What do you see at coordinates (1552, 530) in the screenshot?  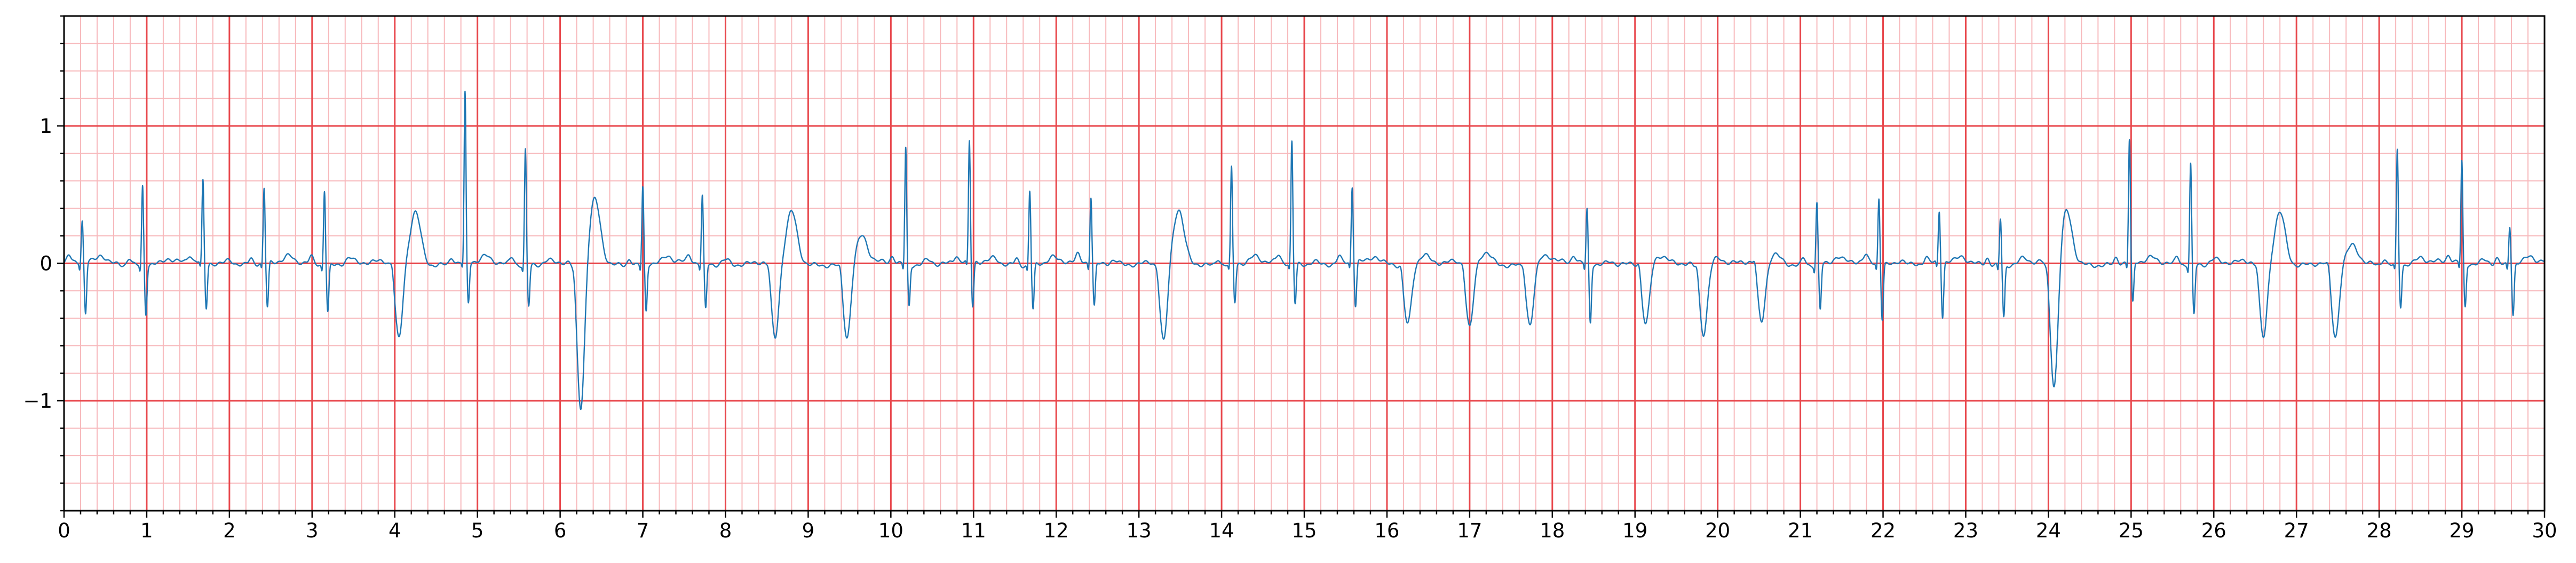 I see `x-tick-label: 18` at bounding box center [1552, 530].